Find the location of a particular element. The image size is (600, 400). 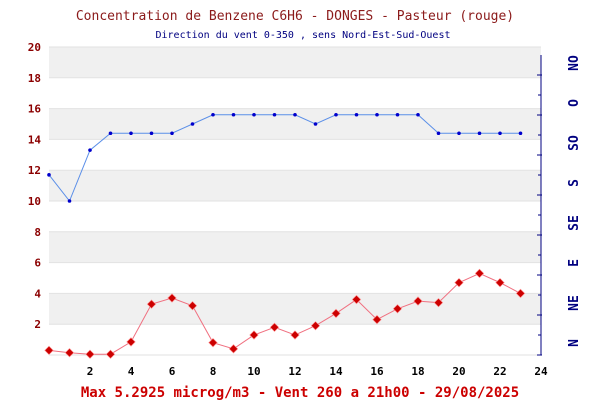

y-tick-label: 2 is located at coordinates (37, 324).